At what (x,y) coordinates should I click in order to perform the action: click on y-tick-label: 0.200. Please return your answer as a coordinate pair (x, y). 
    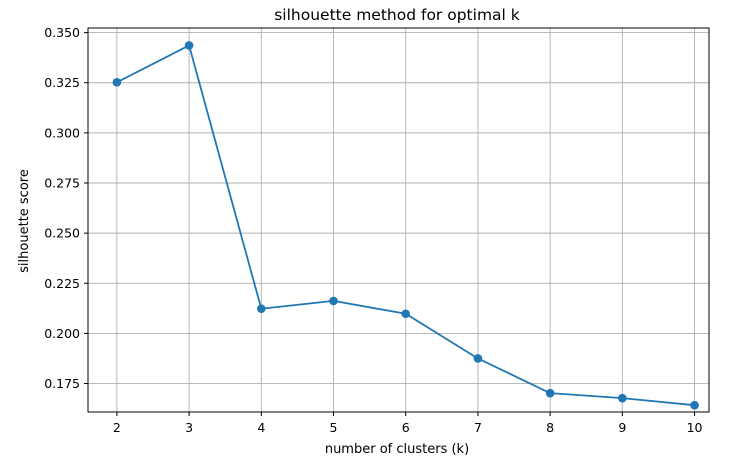
    Looking at the image, I should click on (62, 333).